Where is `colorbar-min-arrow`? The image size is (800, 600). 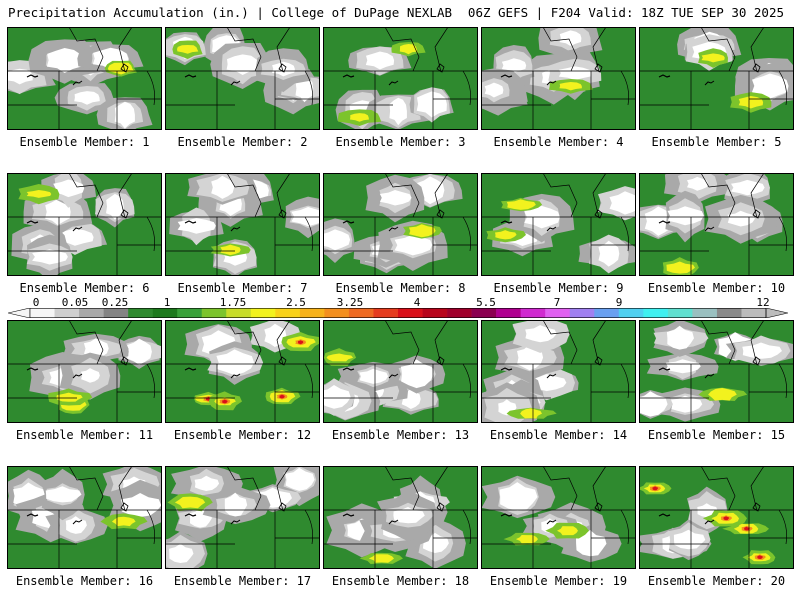
colorbar-min-arrow is located at coordinates (19, 313).